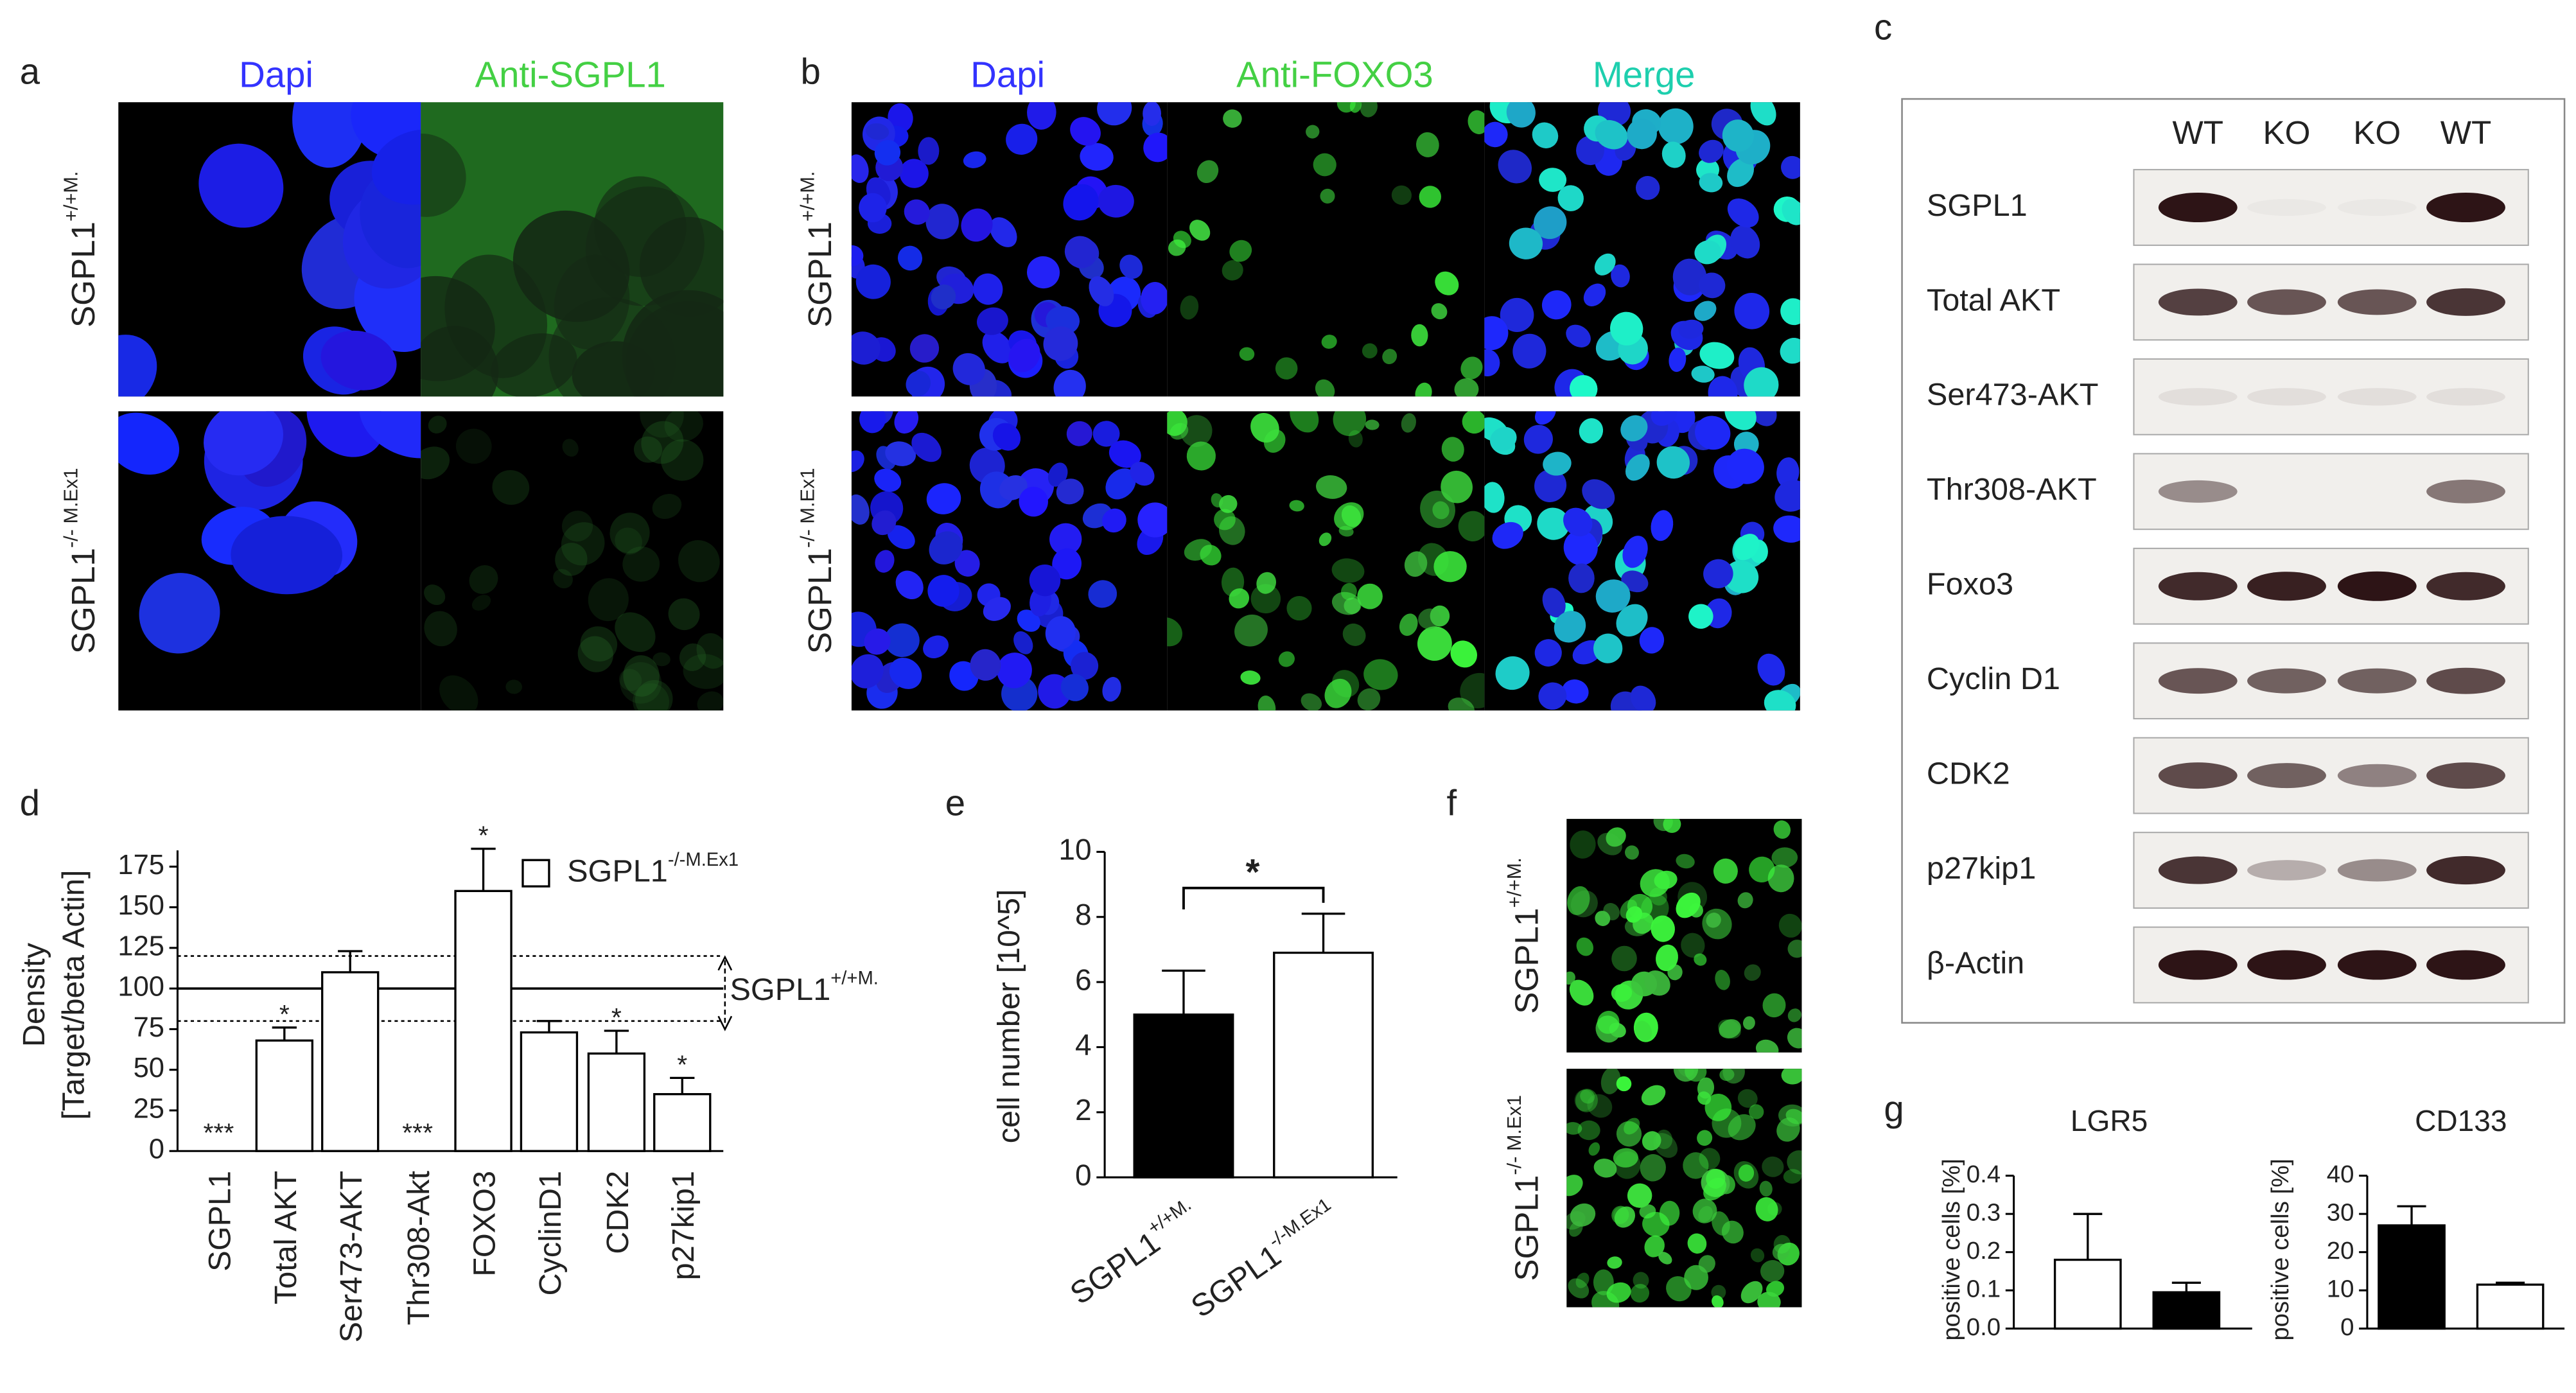  I want to click on bar, so click(484, 1020).